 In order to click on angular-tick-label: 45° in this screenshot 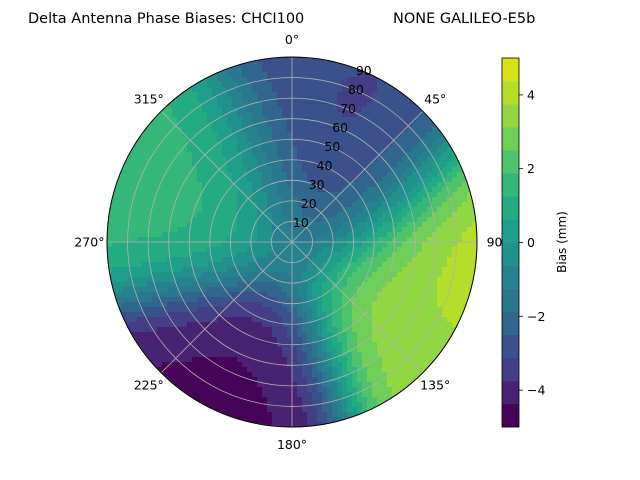, I will do `click(435, 98)`.